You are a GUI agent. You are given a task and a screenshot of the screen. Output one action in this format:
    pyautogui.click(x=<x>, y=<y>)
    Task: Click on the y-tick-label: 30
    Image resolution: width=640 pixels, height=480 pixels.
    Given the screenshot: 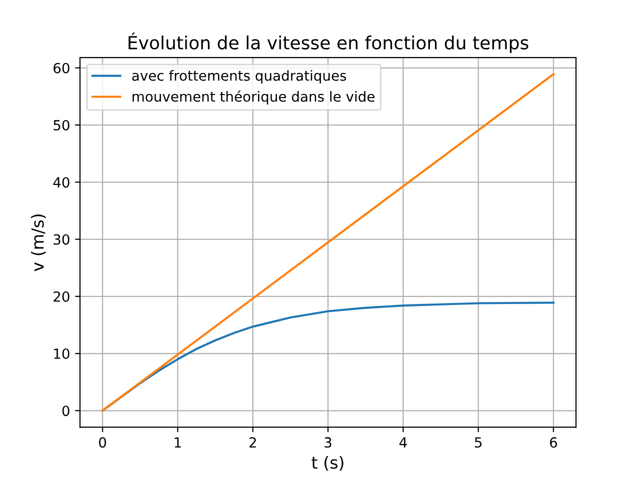 What is the action you would take?
    pyautogui.click(x=62, y=239)
    